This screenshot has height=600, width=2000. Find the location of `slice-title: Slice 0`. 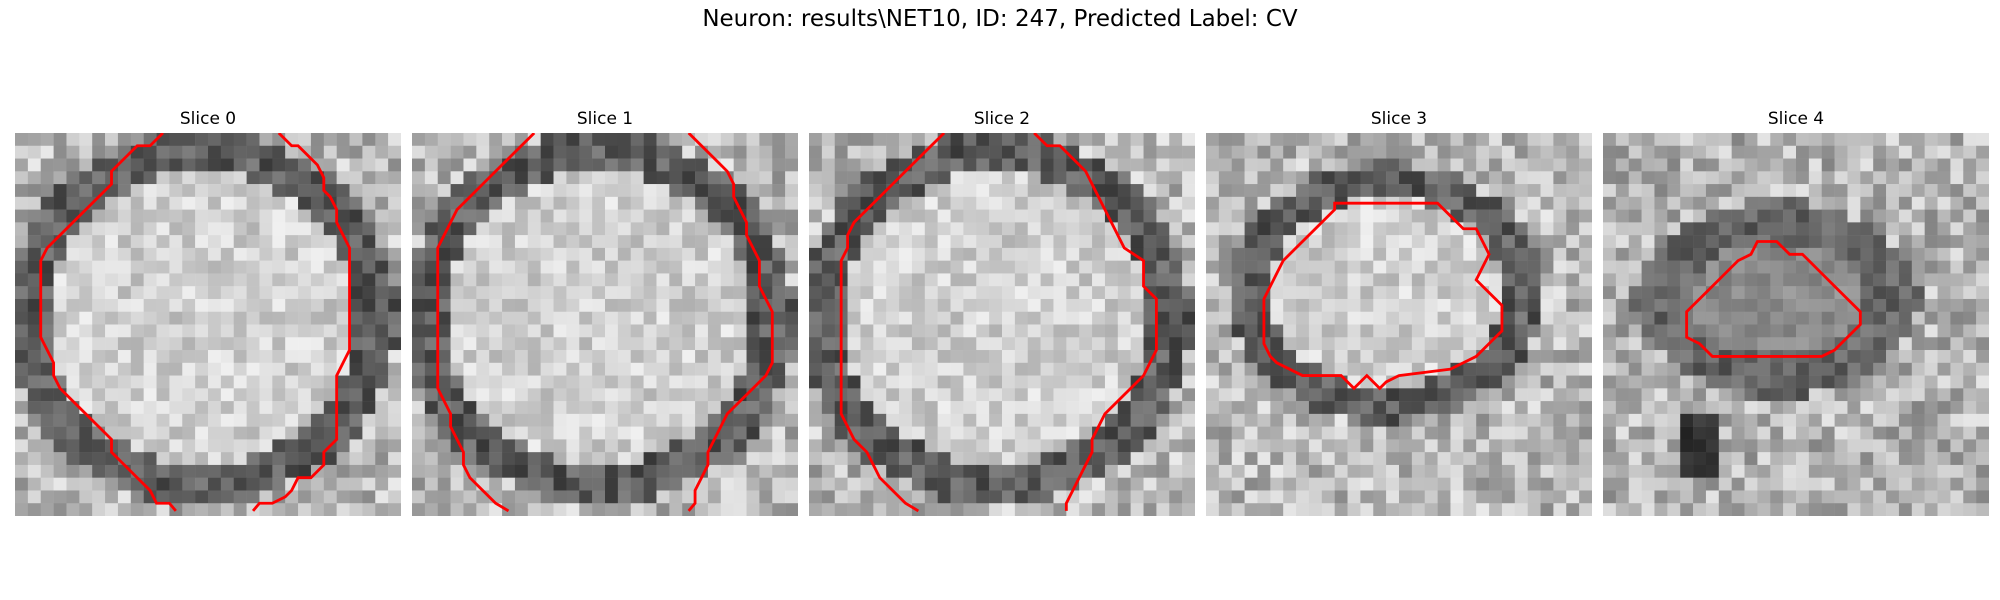

slice-title: Slice 0 is located at coordinates (208, 119).